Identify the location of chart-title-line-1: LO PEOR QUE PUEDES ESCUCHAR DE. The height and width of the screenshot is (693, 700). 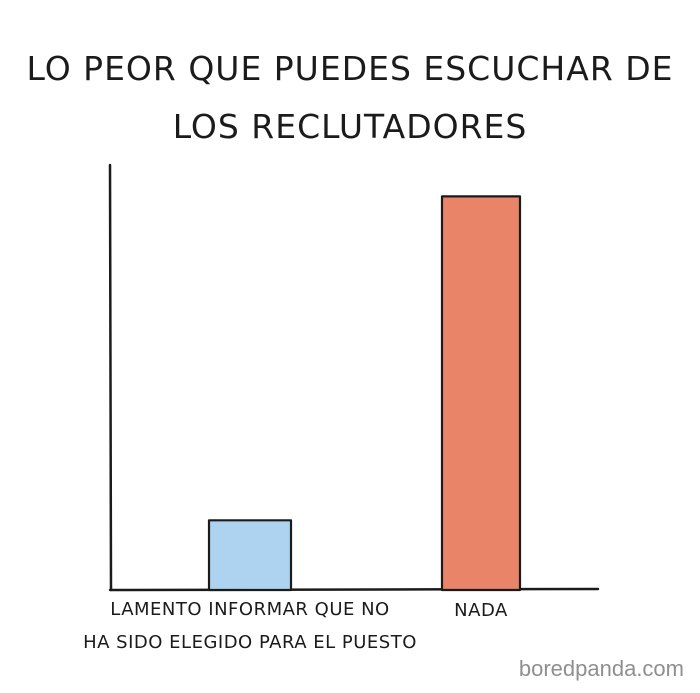
(350, 68).